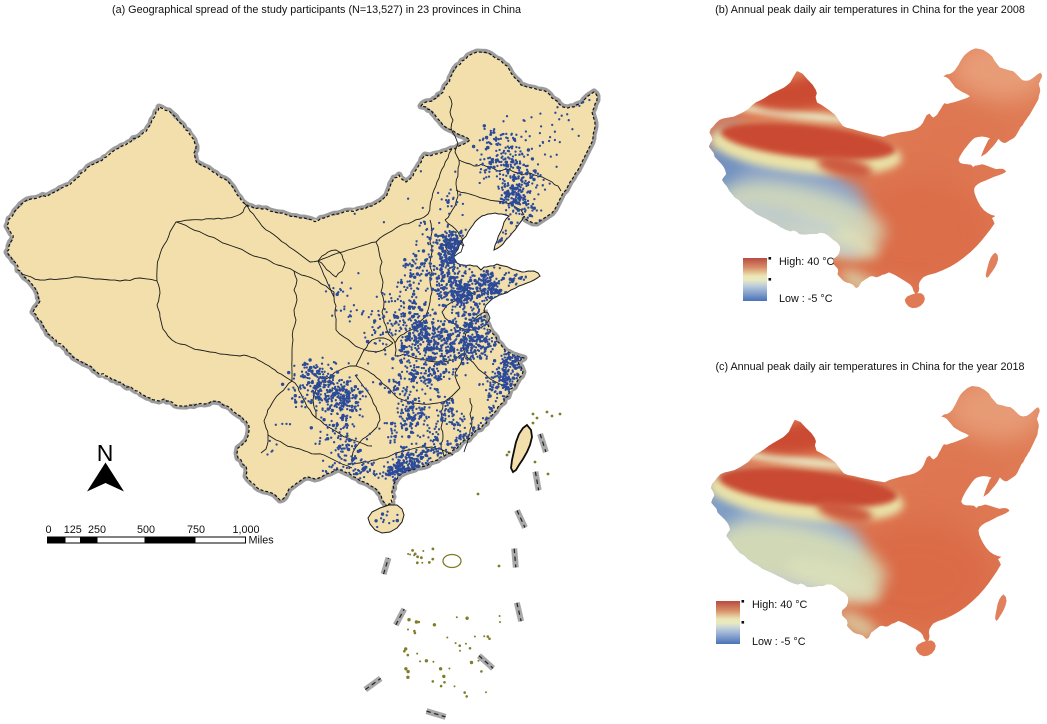  What do you see at coordinates (245, 530) in the screenshot?
I see `svg-text: 1,000` at bounding box center [245, 530].